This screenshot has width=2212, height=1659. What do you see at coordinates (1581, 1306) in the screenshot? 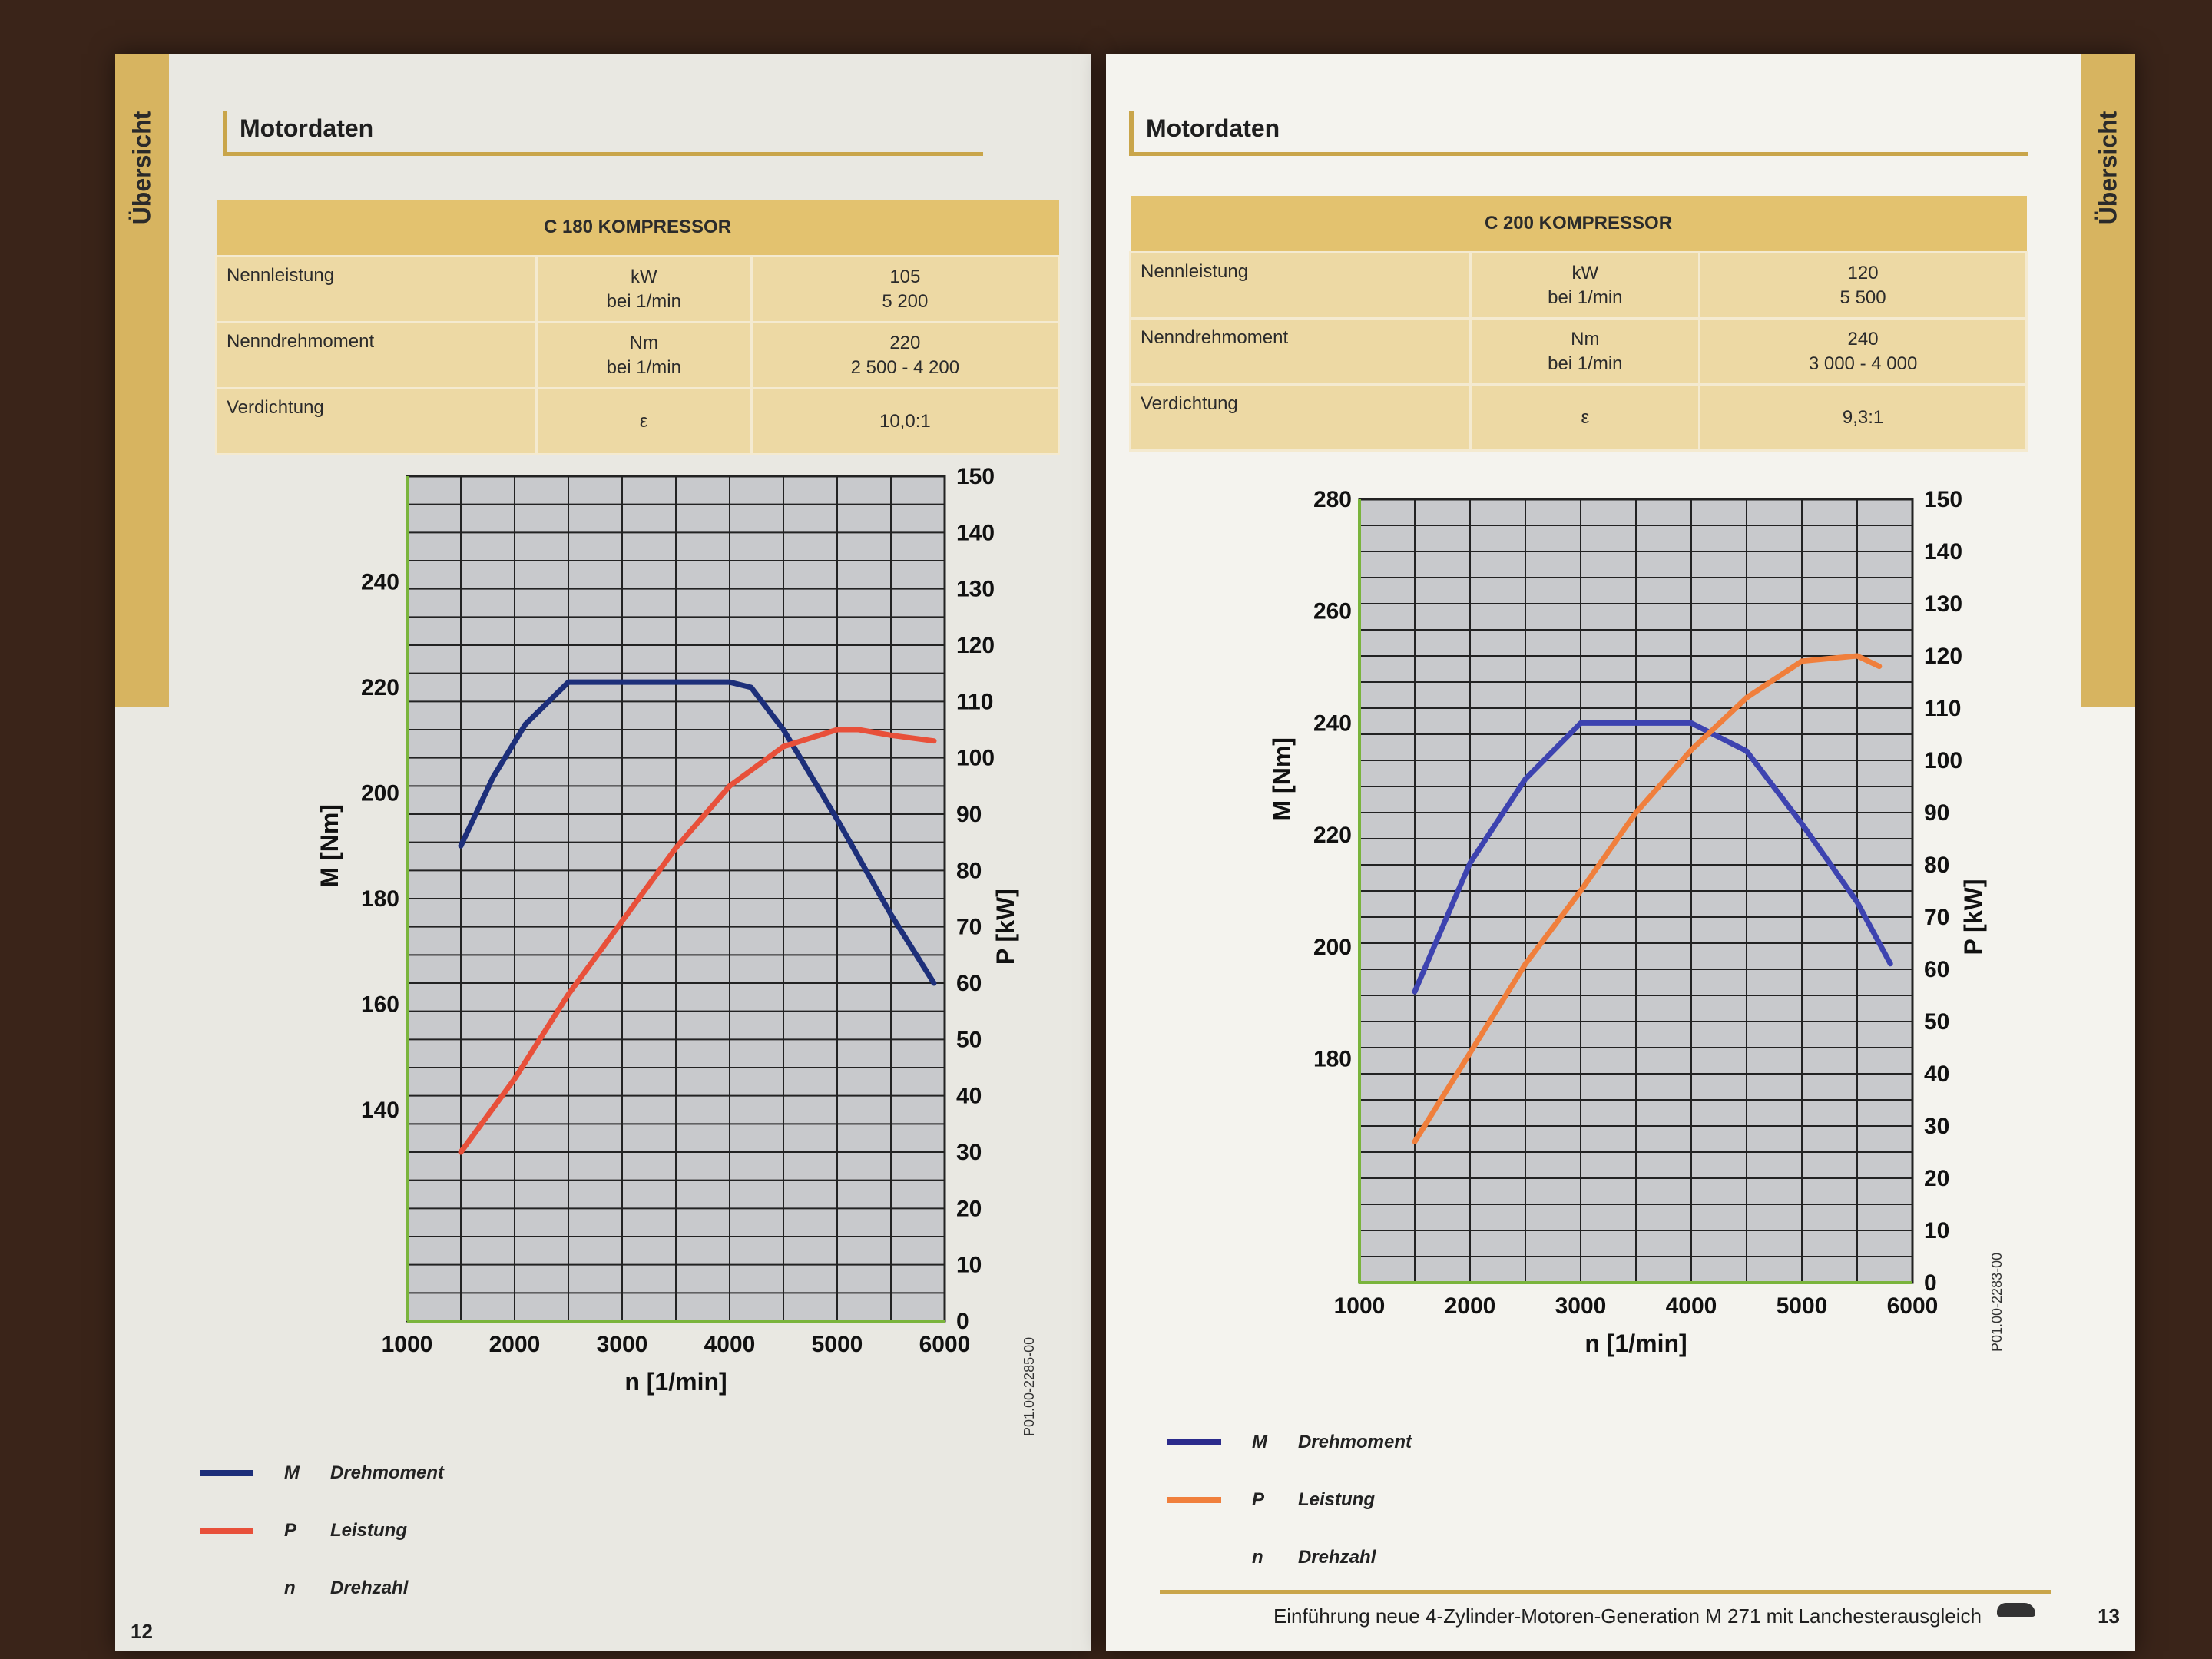
I see `x-tick-label: 3000` at bounding box center [1581, 1306].